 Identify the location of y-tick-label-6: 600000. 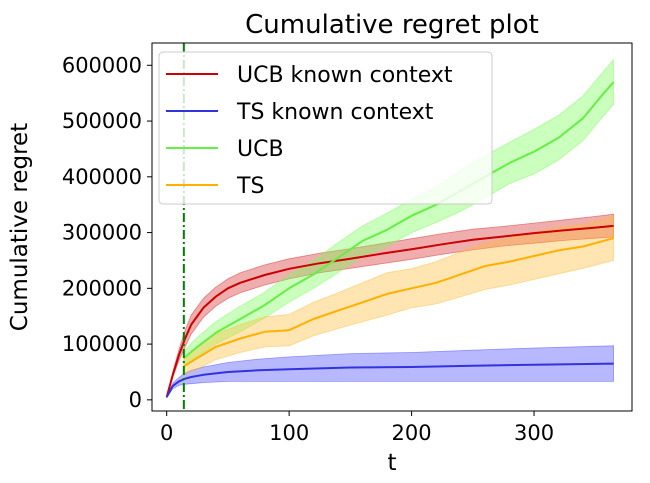
(102, 65).